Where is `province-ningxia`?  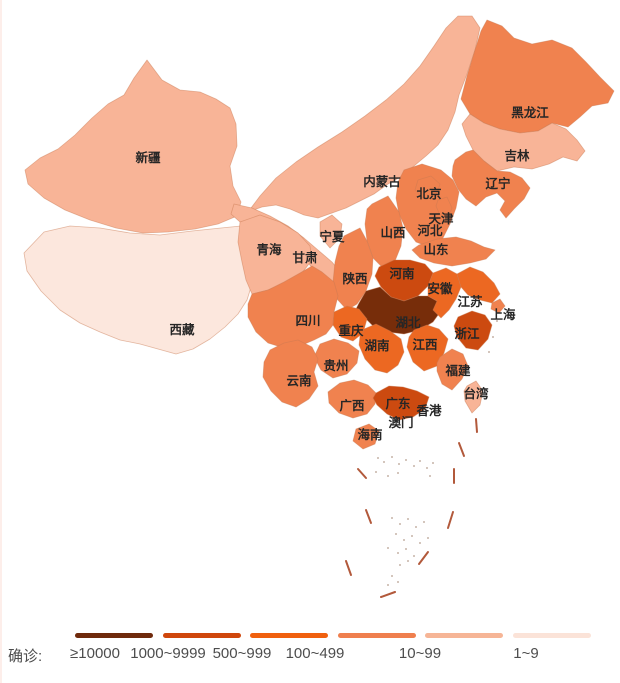 province-ningxia is located at coordinates (331, 231).